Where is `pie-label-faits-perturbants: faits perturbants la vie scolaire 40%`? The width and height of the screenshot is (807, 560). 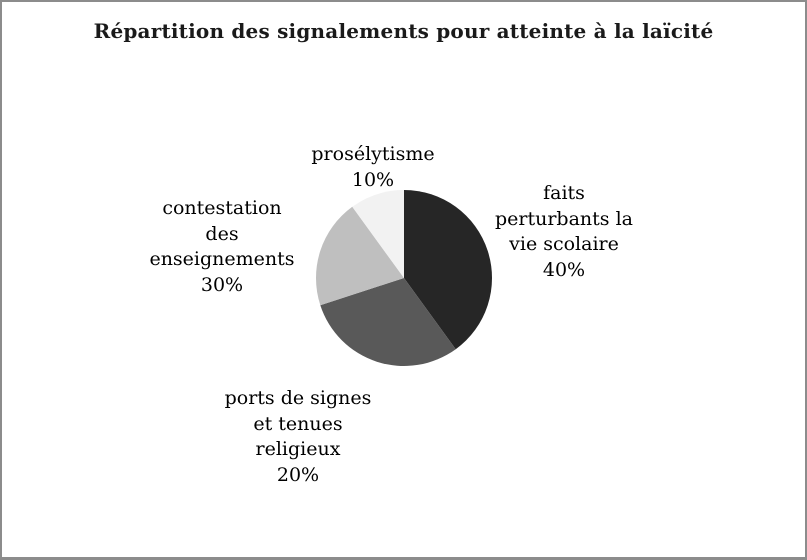
pie-label-faits-perturbants: faits perturbants la vie scolaire 40% is located at coordinates (564, 231).